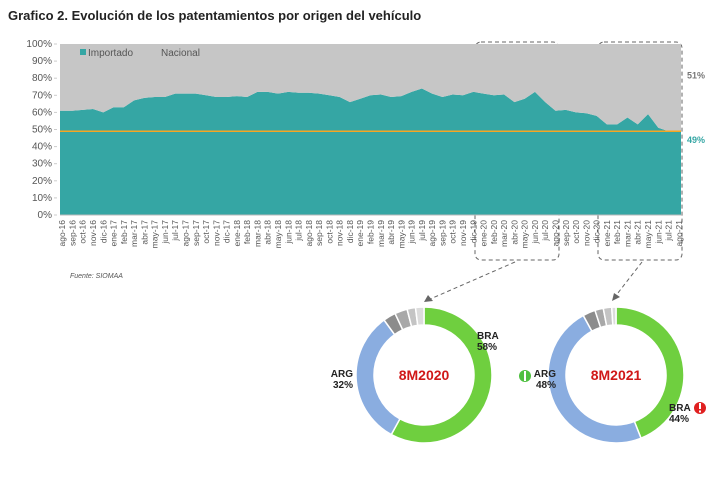 The height and width of the screenshot is (486, 719). Describe the element at coordinates (514, 232) in the screenshot. I see `x-tick-label: abr-20` at that location.